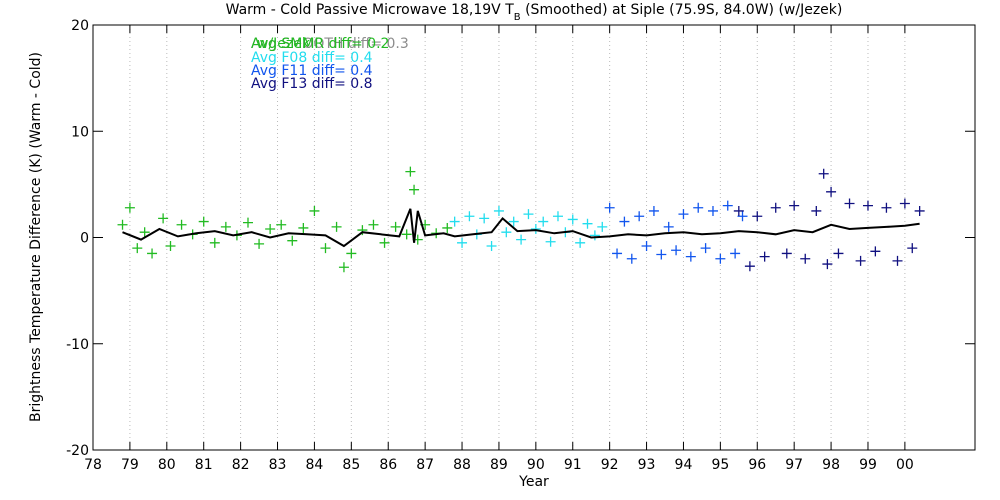  I want to click on x-tick-label: 92, so click(610, 465).